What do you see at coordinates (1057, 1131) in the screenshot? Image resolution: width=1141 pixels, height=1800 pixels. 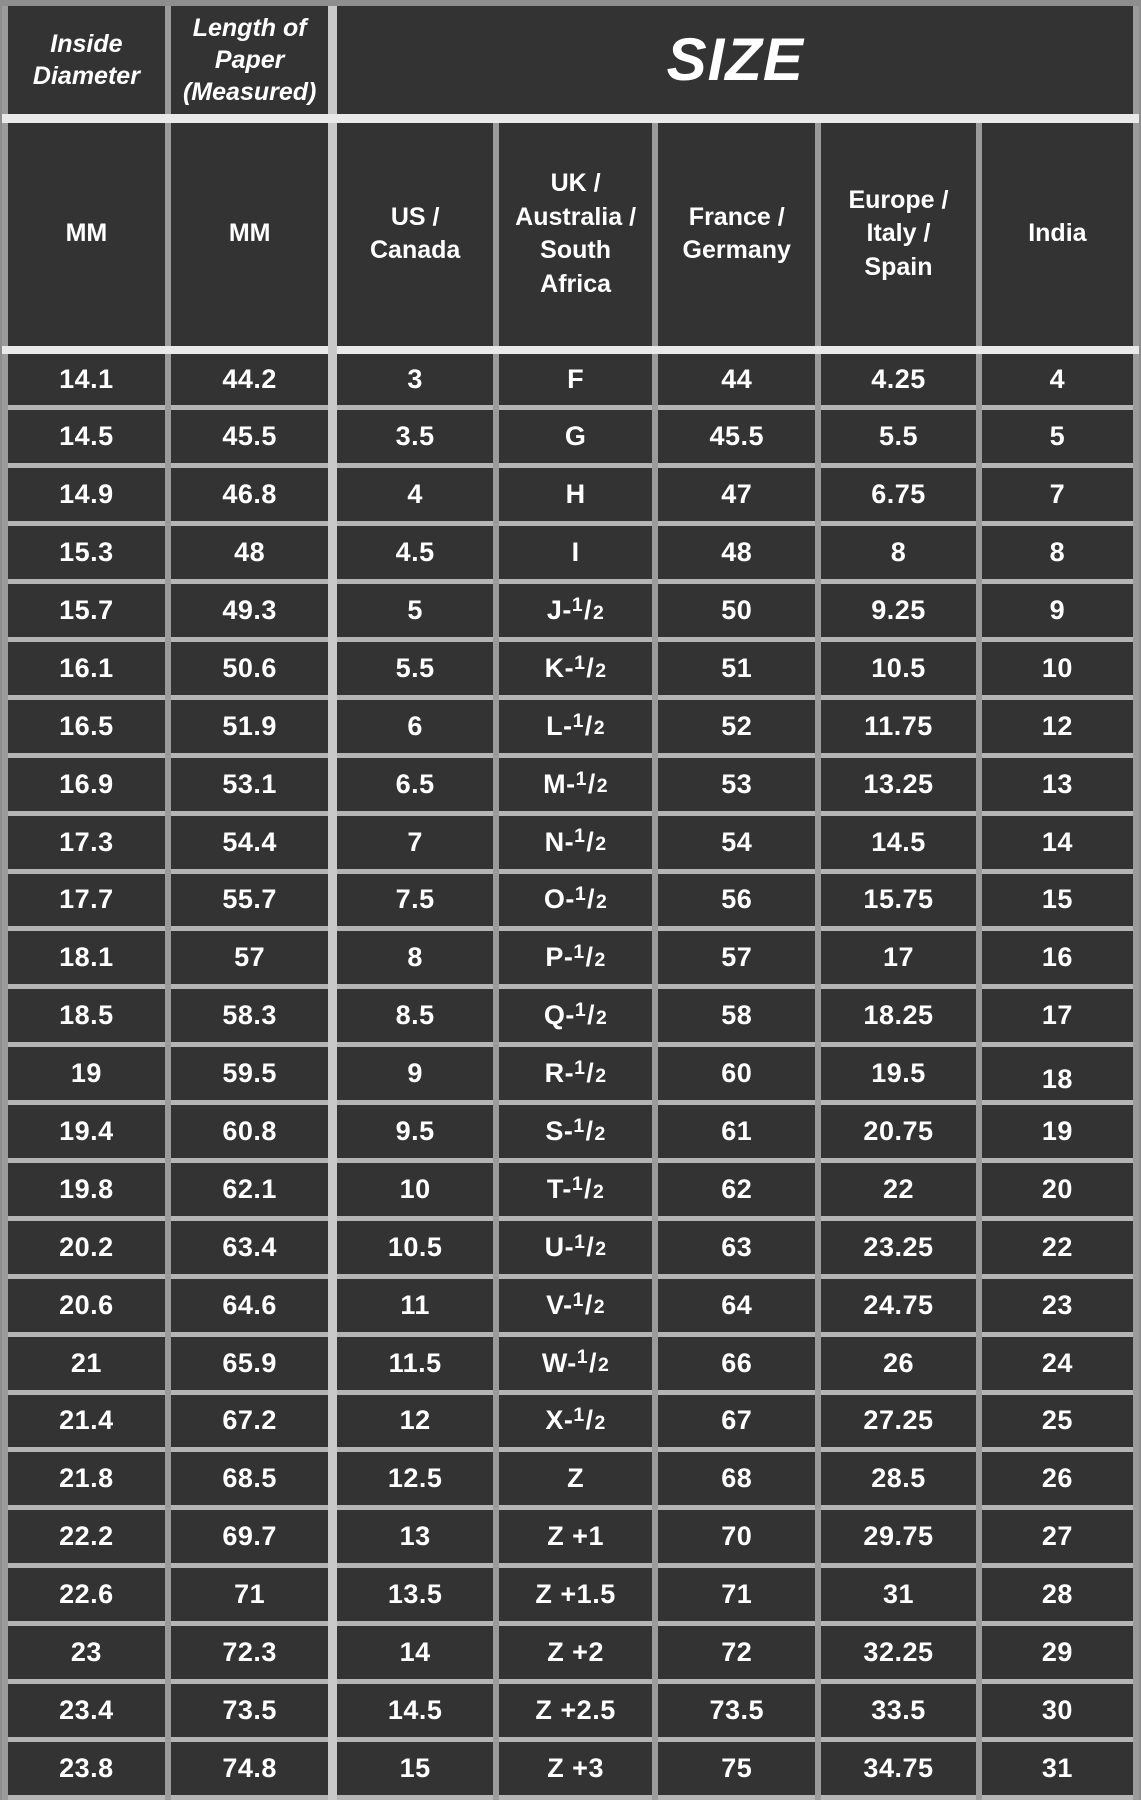 I see `cell-india: 19` at bounding box center [1057, 1131].